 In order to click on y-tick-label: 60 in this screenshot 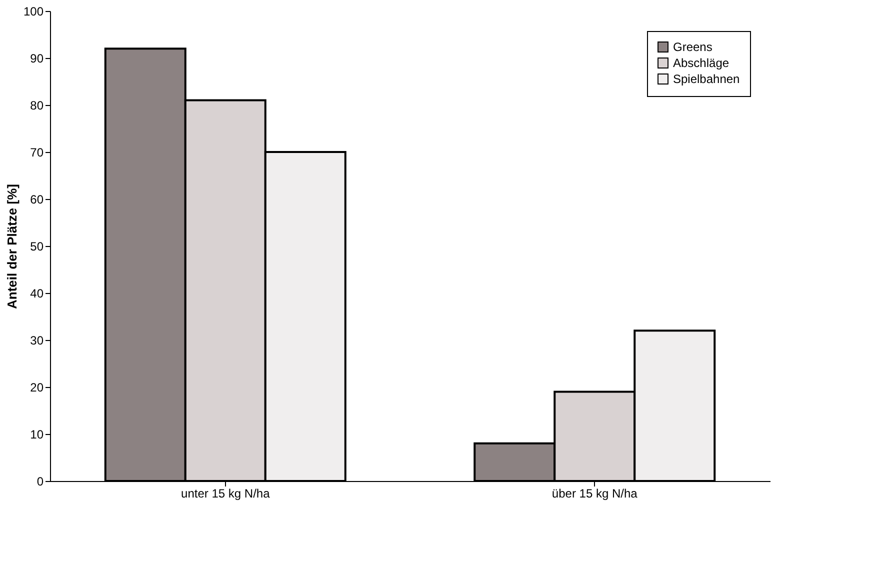, I will do `click(37, 199)`.